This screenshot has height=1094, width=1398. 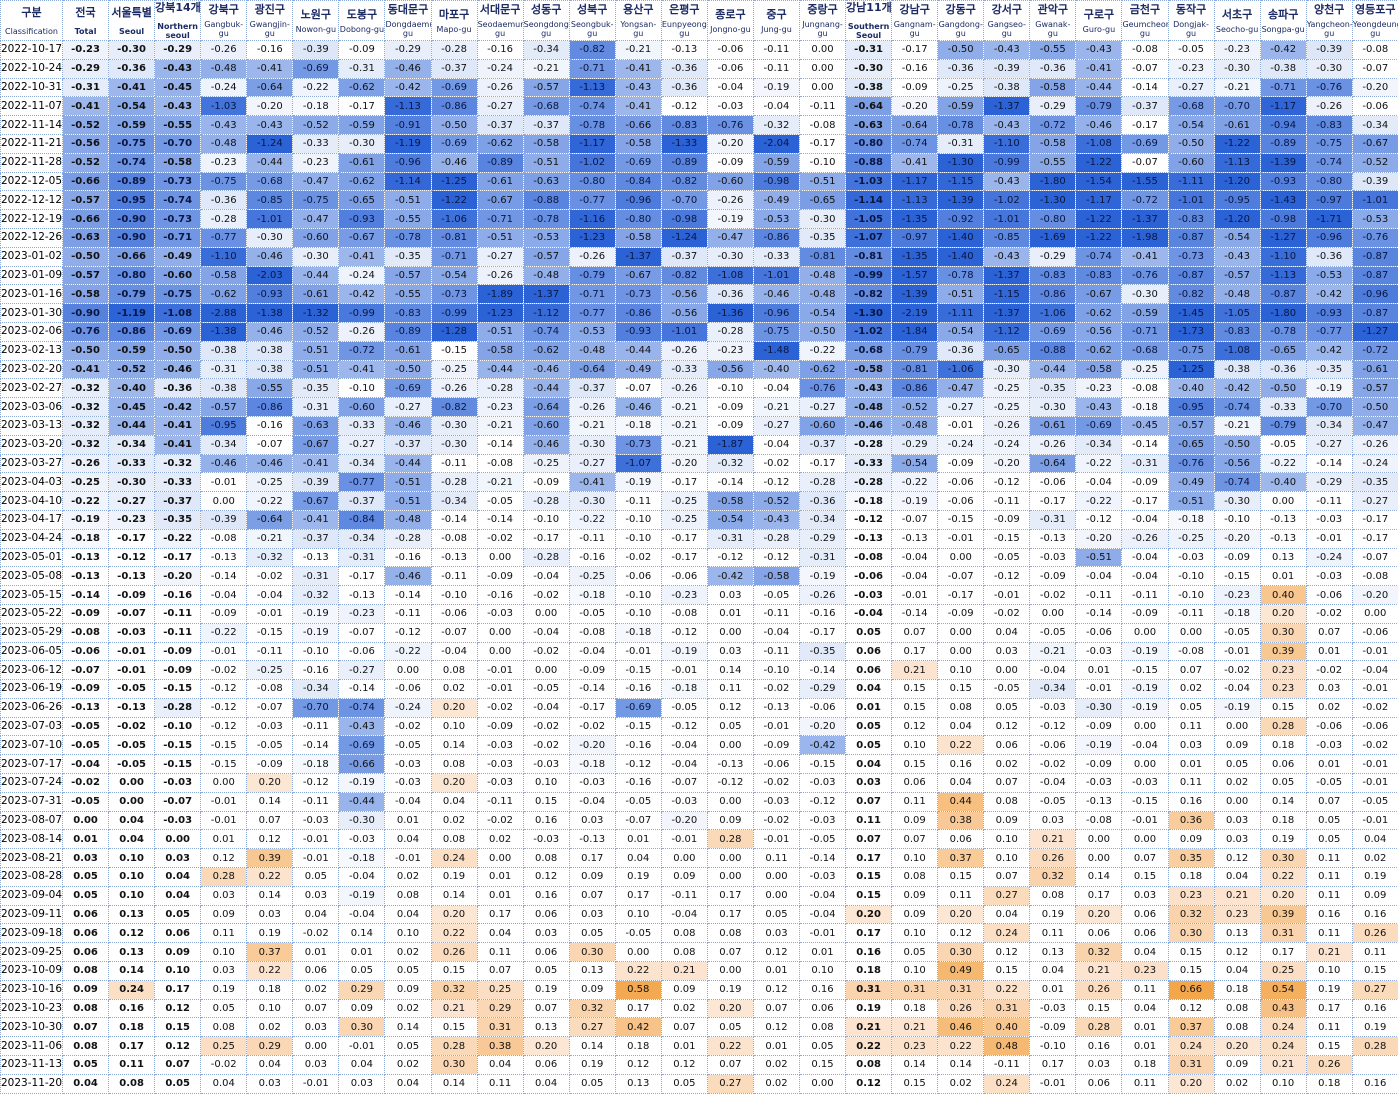 I want to click on heatmap-cell: -1.01, so click(x=684, y=331).